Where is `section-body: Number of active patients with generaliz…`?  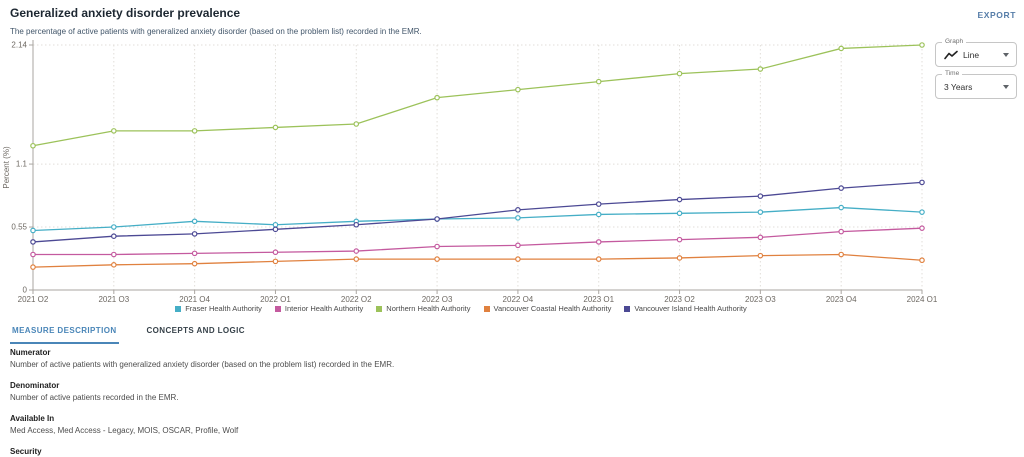
section-body: Number of active patients with generaliz… is located at coordinates (202, 364).